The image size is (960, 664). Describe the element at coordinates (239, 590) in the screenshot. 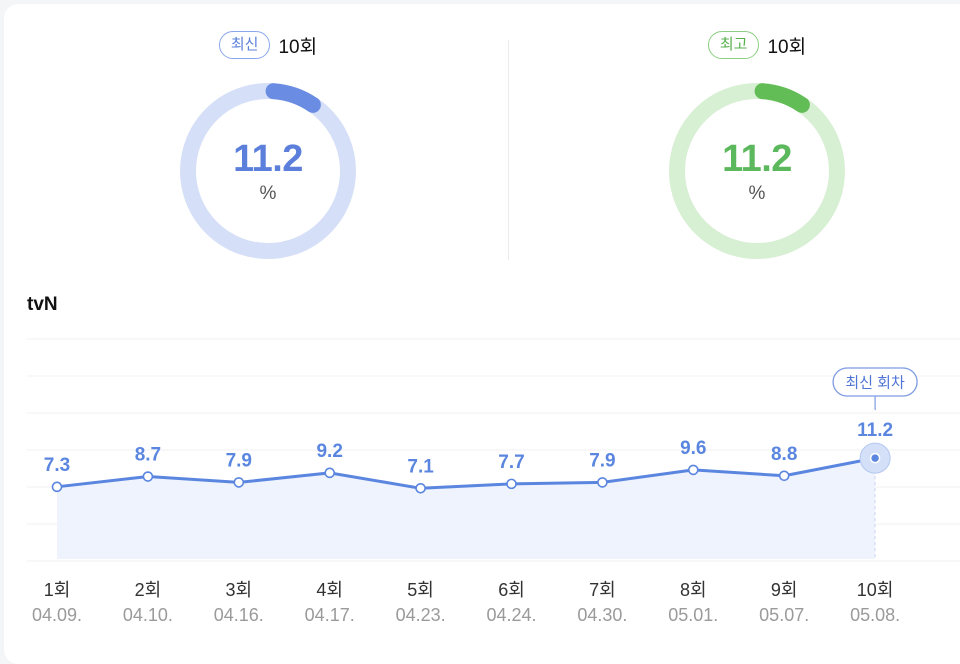

I see `x-tick-episode: 3회` at that location.